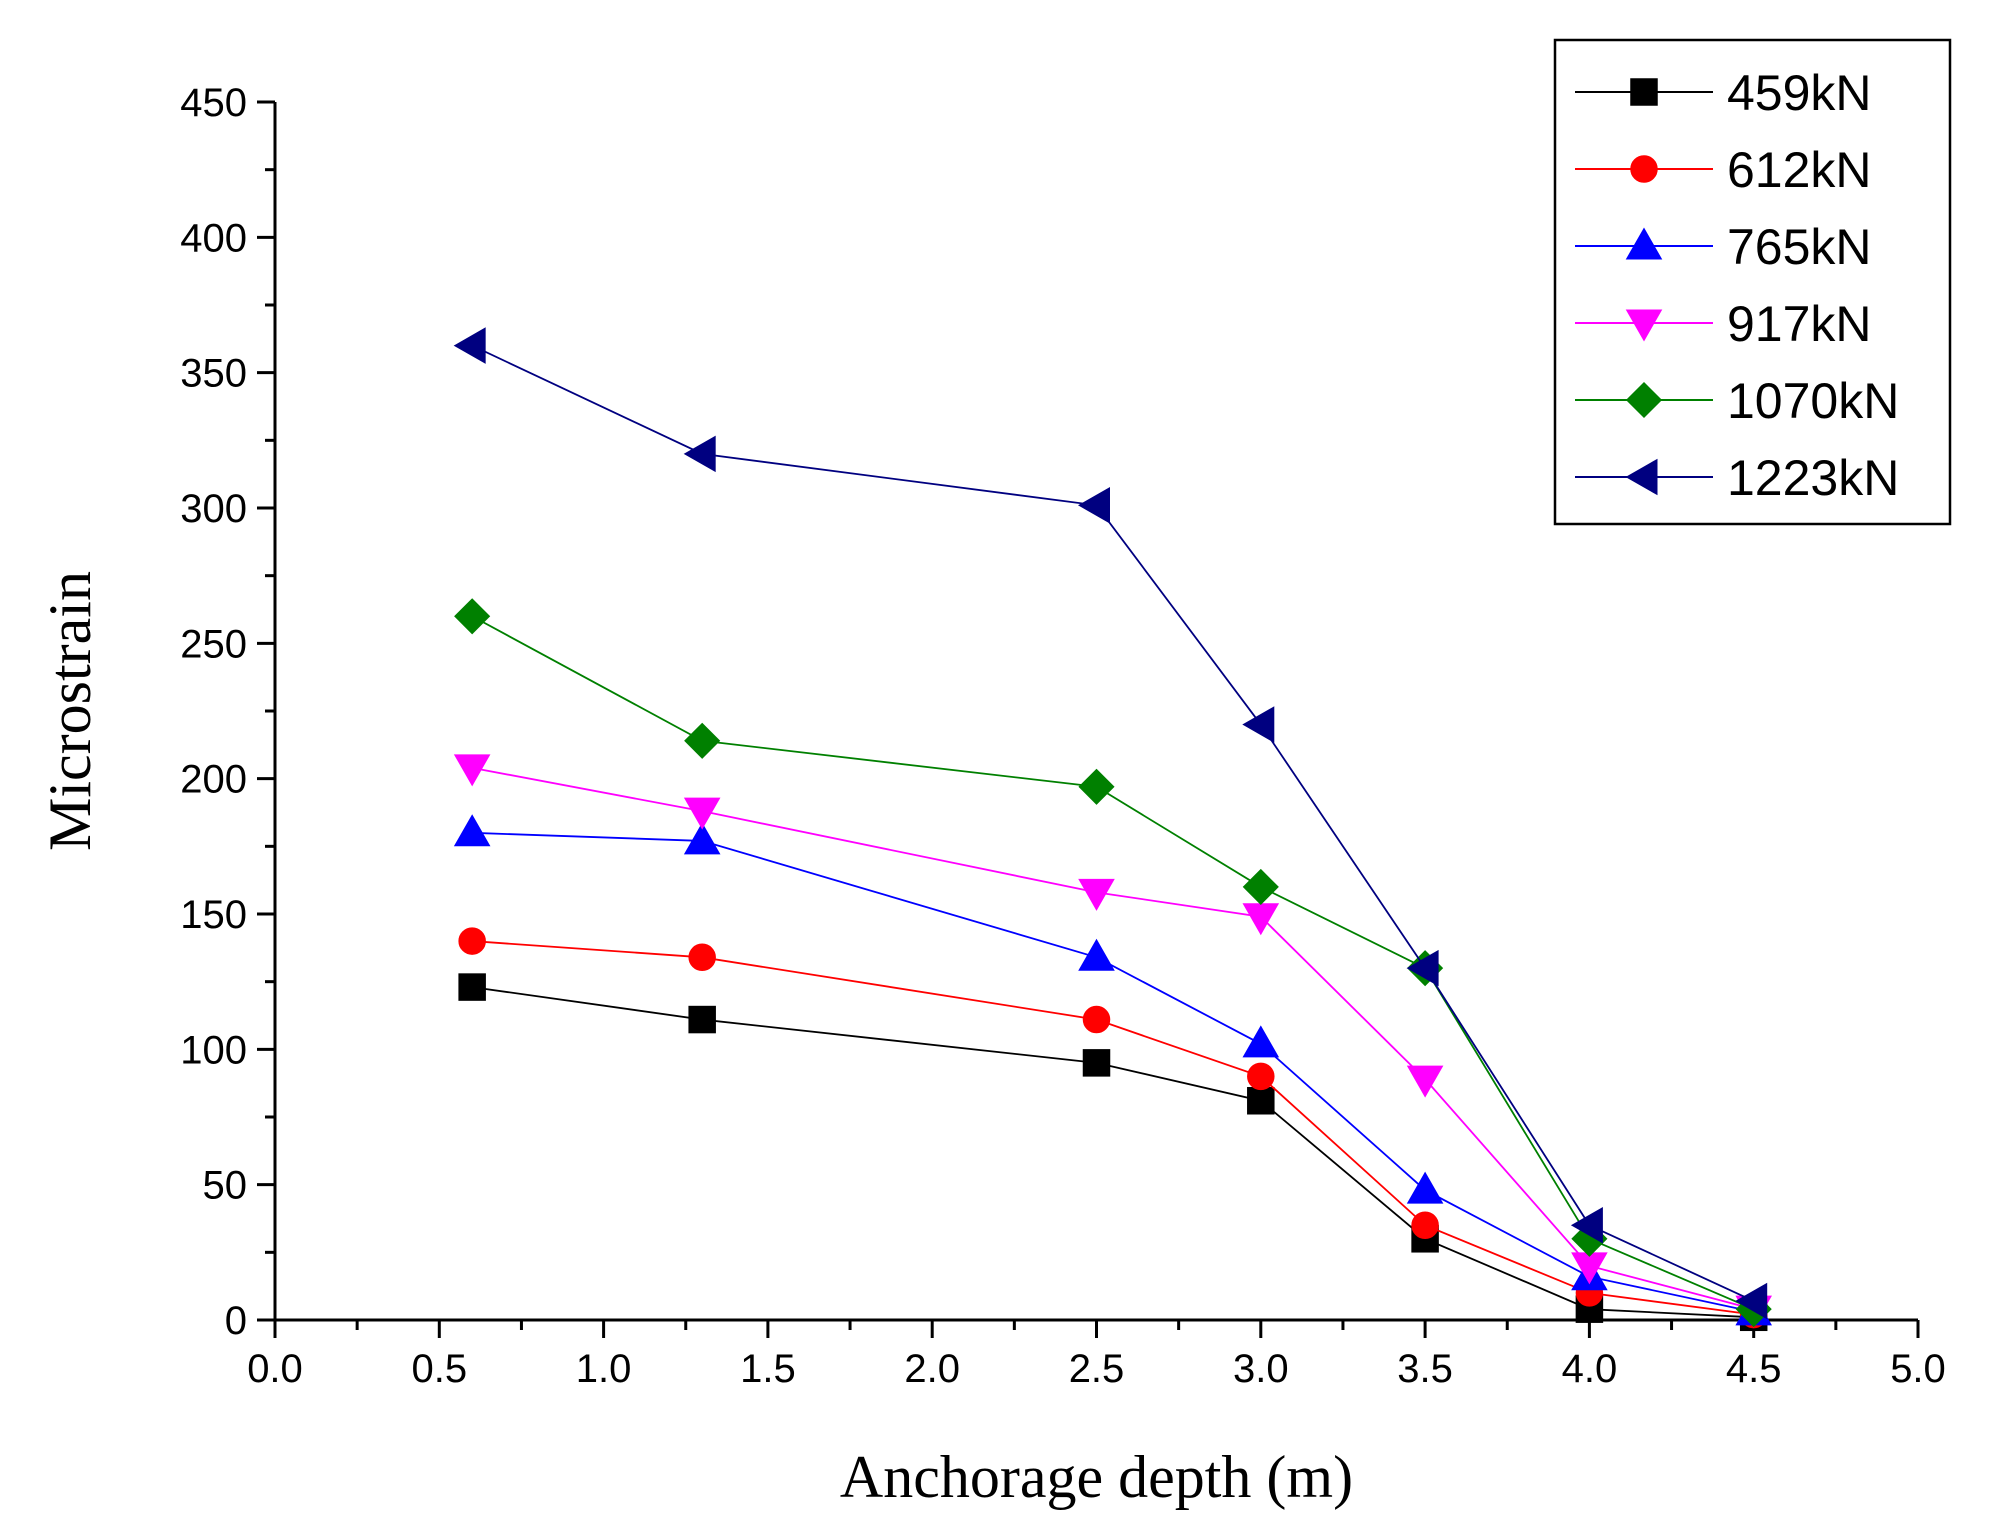 The width and height of the screenshot is (1997, 1528). What do you see at coordinates (1918, 1369) in the screenshot?
I see `x-tick-label: 5.0` at bounding box center [1918, 1369].